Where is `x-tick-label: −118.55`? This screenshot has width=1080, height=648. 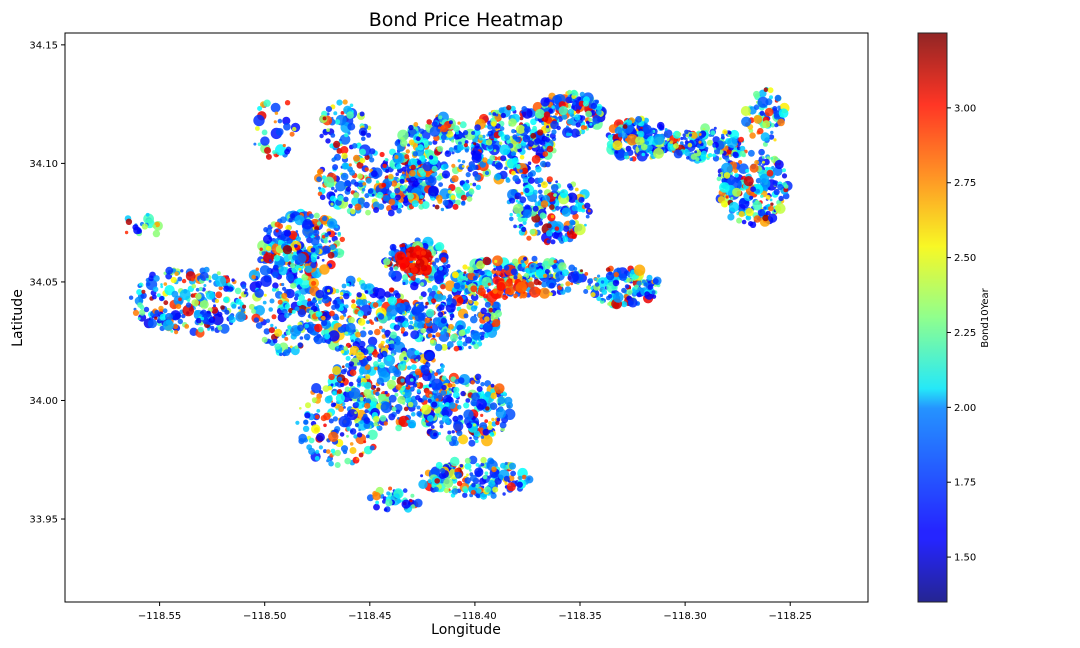 x-tick-label: −118.55 is located at coordinates (159, 616).